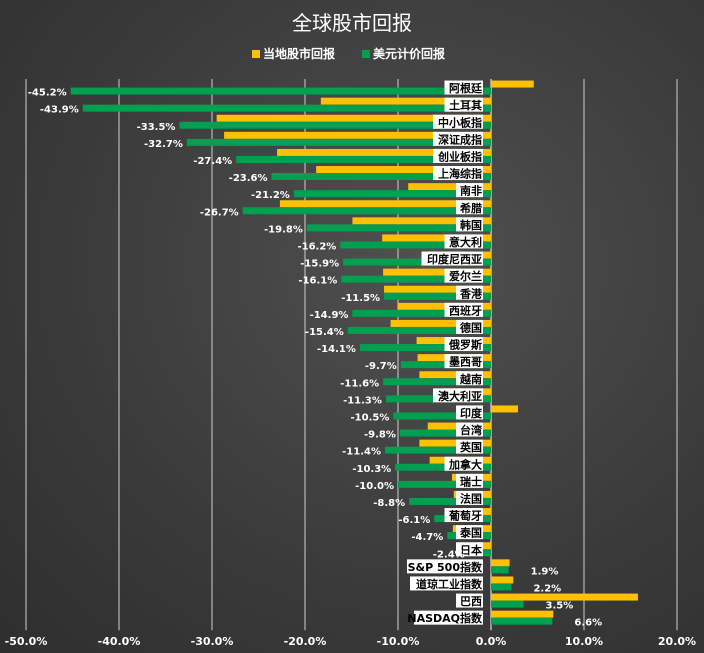 The image size is (704, 653). I want to click on category-label: 瑞士, so click(471, 481).